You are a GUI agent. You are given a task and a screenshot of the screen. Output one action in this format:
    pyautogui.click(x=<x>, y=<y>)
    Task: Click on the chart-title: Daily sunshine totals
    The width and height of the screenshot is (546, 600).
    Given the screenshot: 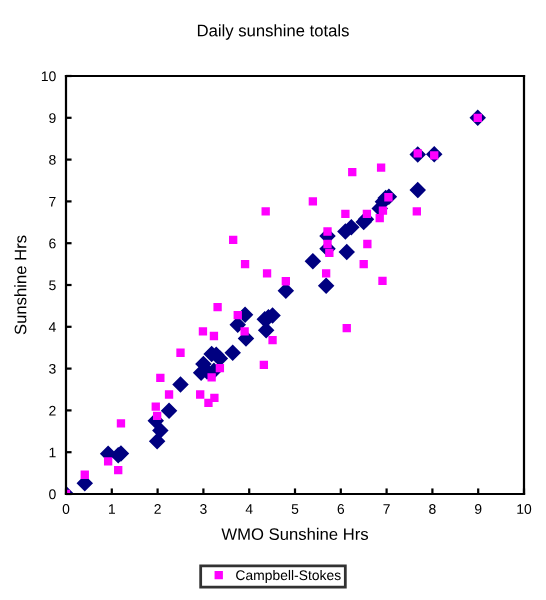 What is the action you would take?
    pyautogui.click(x=273, y=32)
    